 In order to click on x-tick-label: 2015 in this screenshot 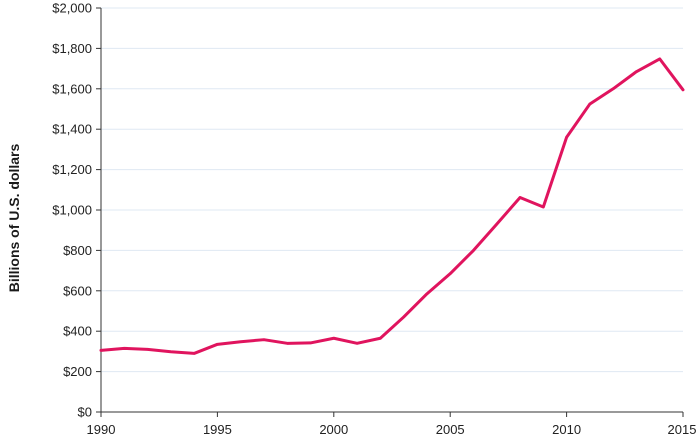, I will do `click(682, 429)`.